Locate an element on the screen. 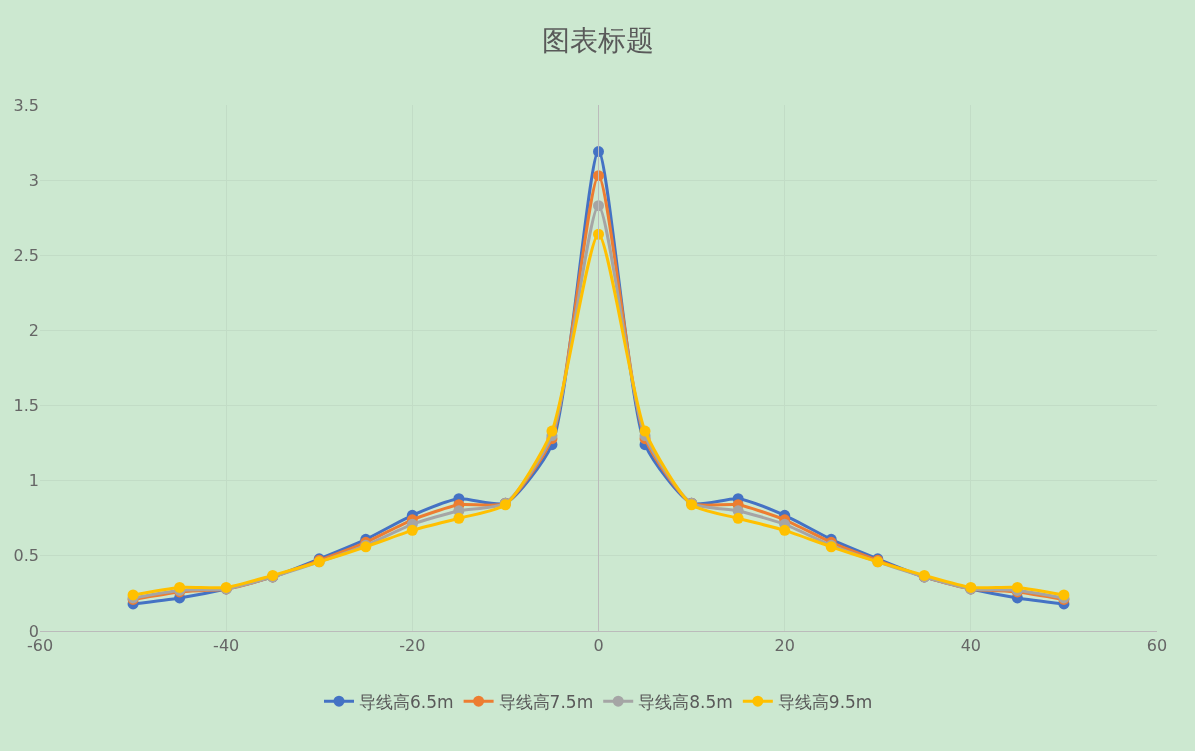 This screenshot has width=1195, height=751. x-tick-label: 0 is located at coordinates (598, 646).